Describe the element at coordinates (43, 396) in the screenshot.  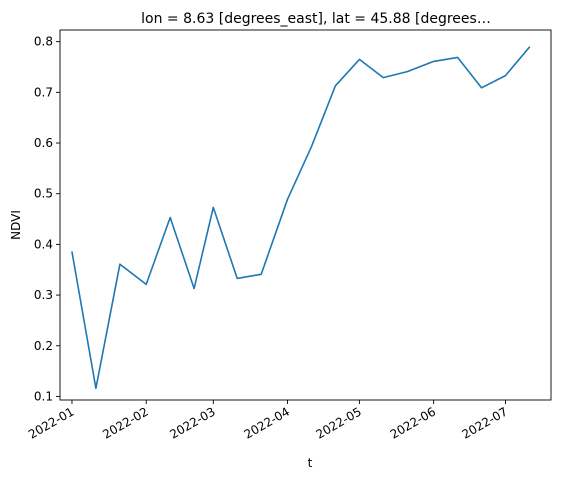
I see `y-tick-label: 0.1` at that location.